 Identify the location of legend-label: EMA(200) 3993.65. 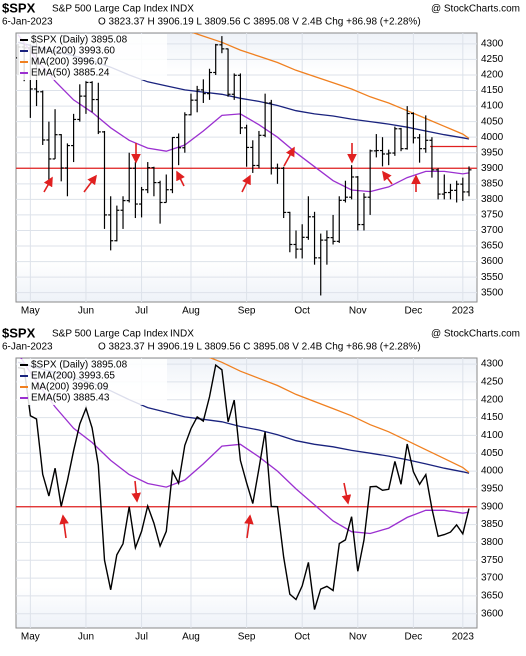
(73, 376).